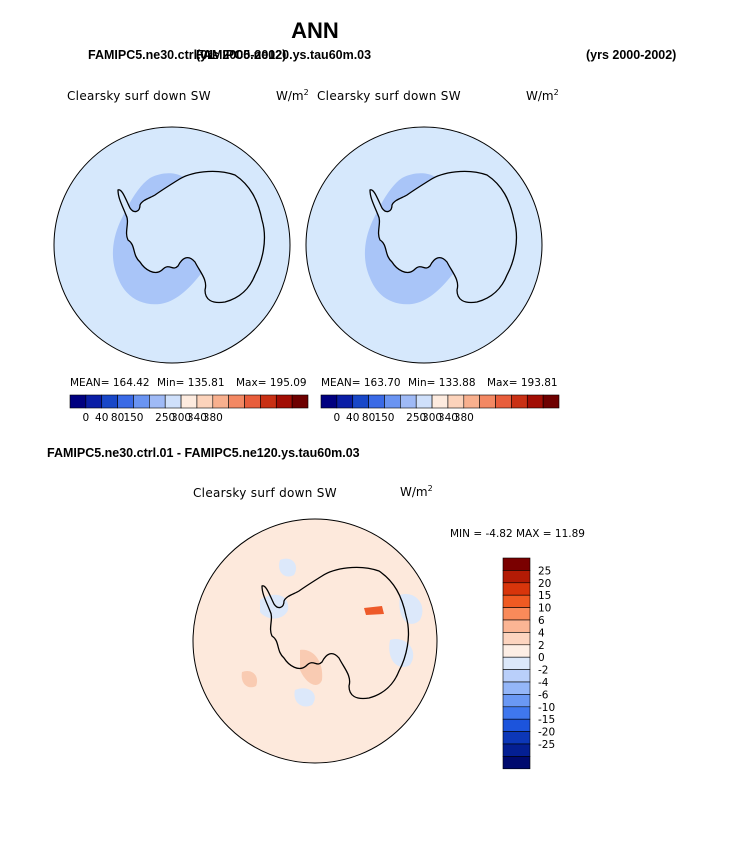  Describe the element at coordinates (249, 679) in the screenshot. I see `positive-patch` at that location.